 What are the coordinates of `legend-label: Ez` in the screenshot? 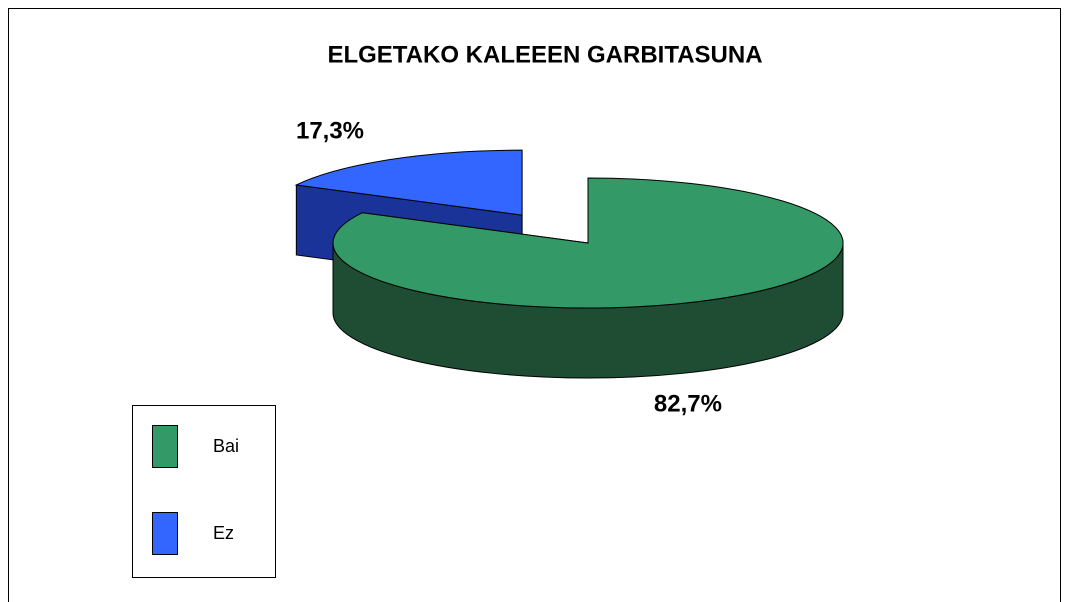 It's located at (223, 533).